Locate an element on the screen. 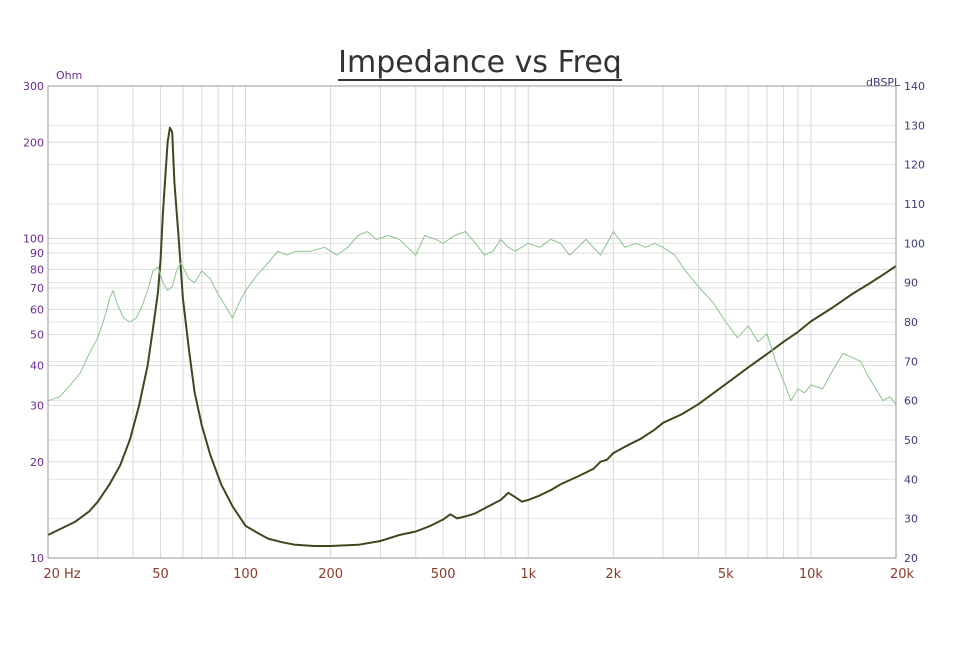 This screenshot has height=649, width=960. y-left-tick-label: 10 is located at coordinates (37, 558).